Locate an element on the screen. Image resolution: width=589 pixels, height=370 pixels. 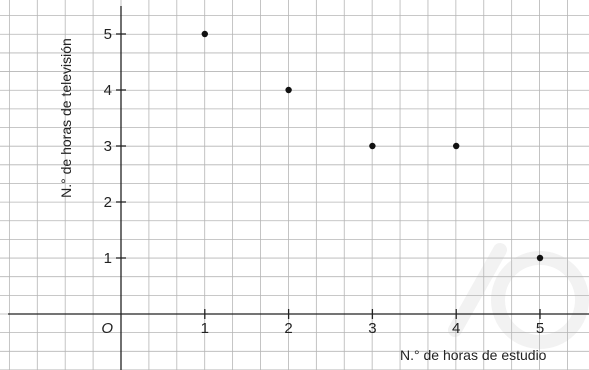
x-tick-label: 2 is located at coordinates (288, 328).